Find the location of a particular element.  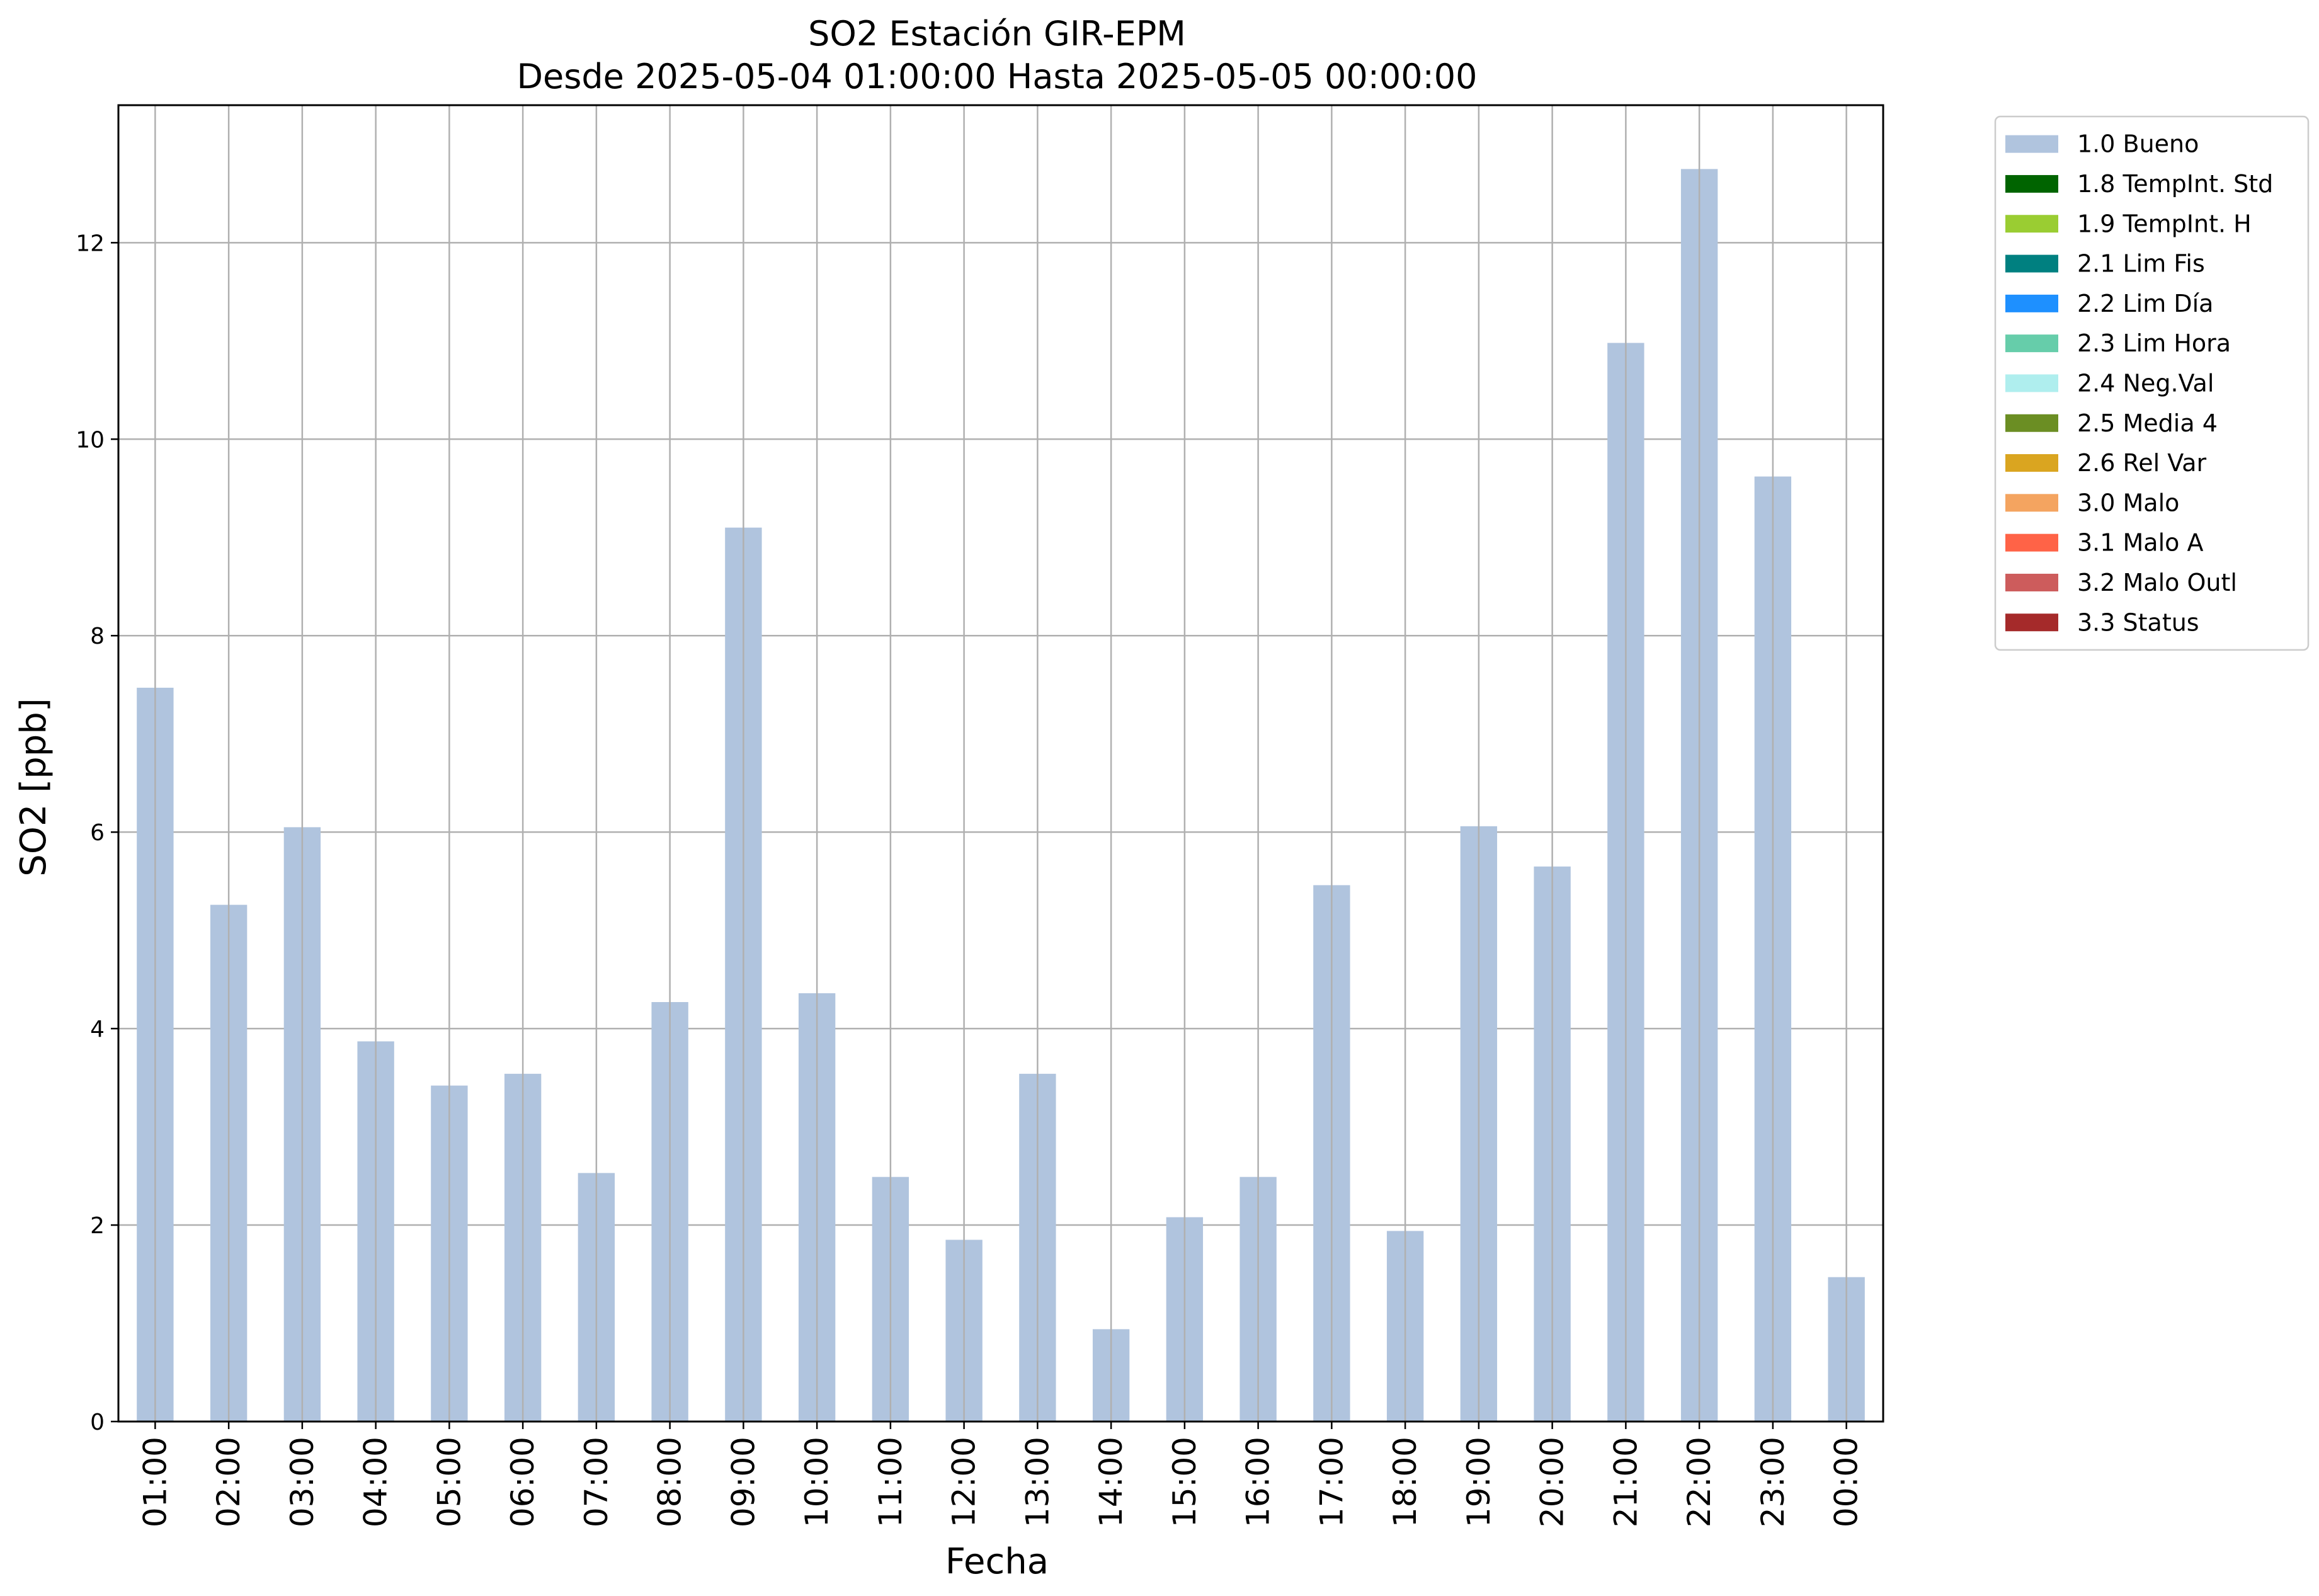

legend-label: 2.4 Neg.Val is located at coordinates (2145, 383).